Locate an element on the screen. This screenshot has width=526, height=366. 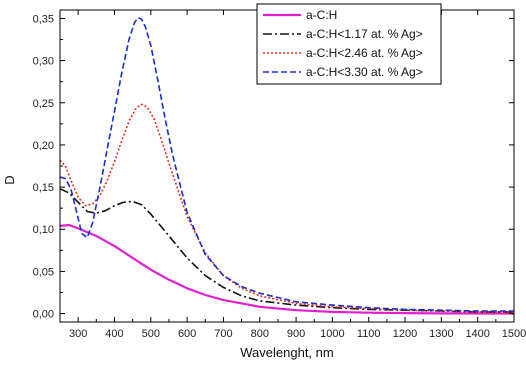
x-tick-label: 1500 is located at coordinates (514, 334).